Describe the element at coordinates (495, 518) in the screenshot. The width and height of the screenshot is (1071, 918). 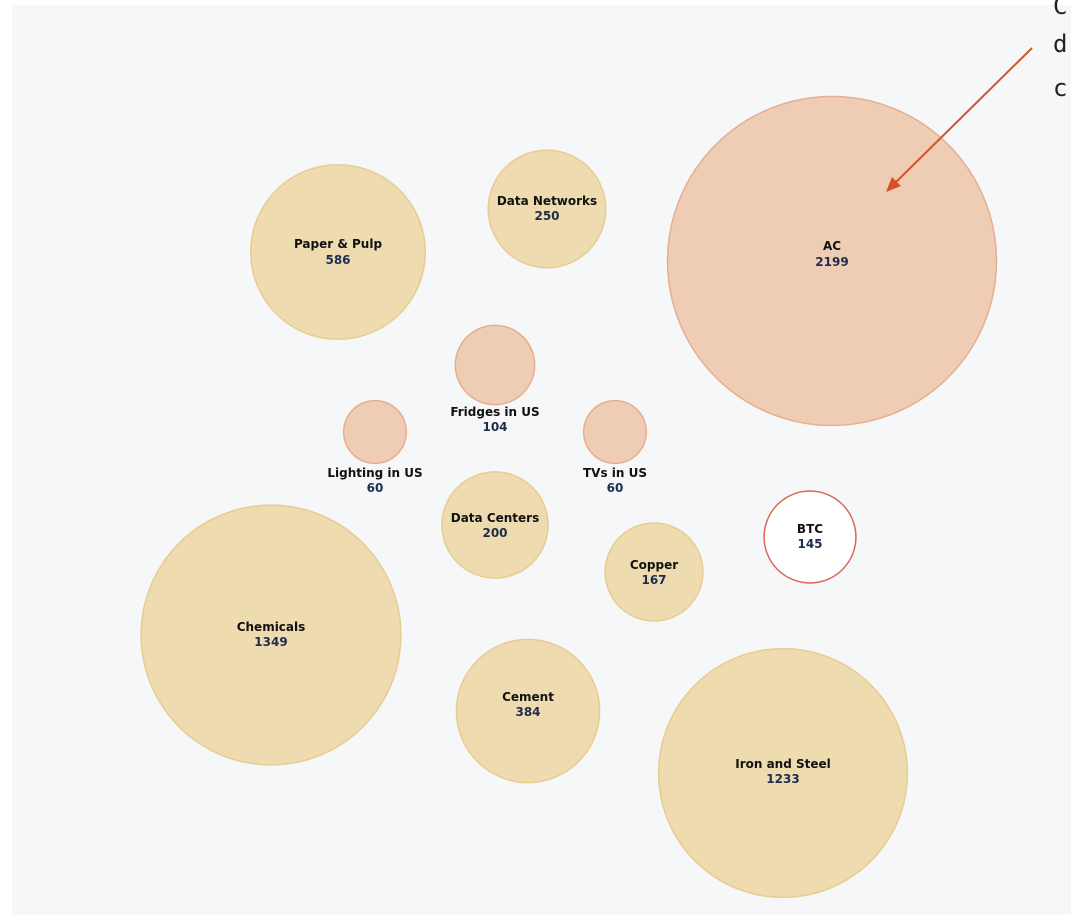
I see `bubble-label: Data Centers` at that location.